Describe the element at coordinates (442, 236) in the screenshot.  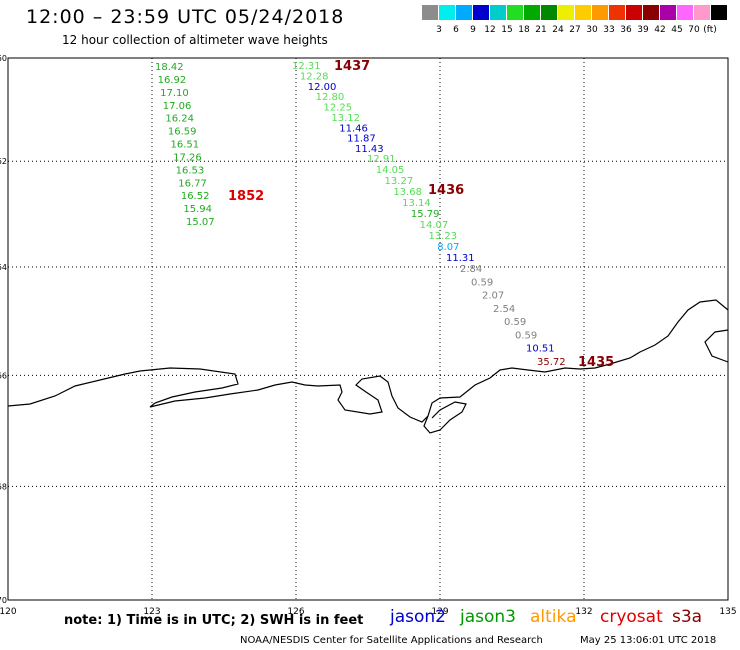
I see `wave-height-label: 13.23` at that location.